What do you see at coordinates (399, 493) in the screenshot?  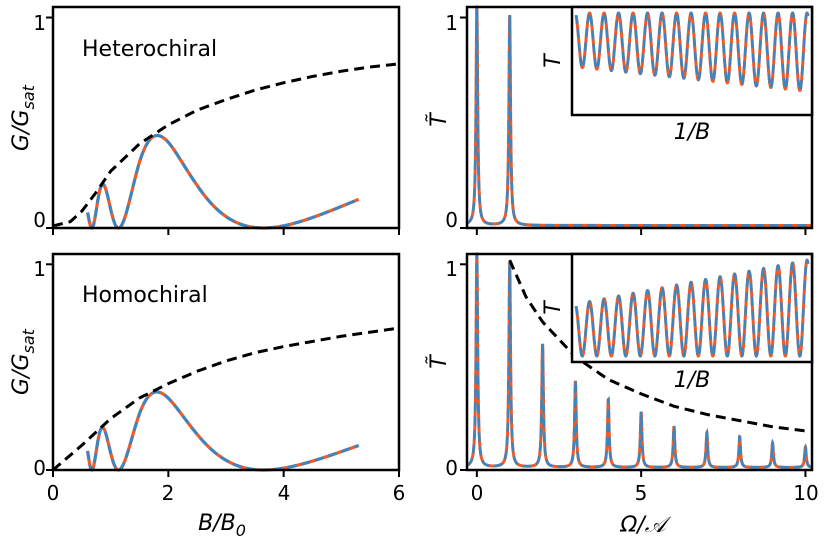 I see `x-tick-label: 6` at bounding box center [399, 493].